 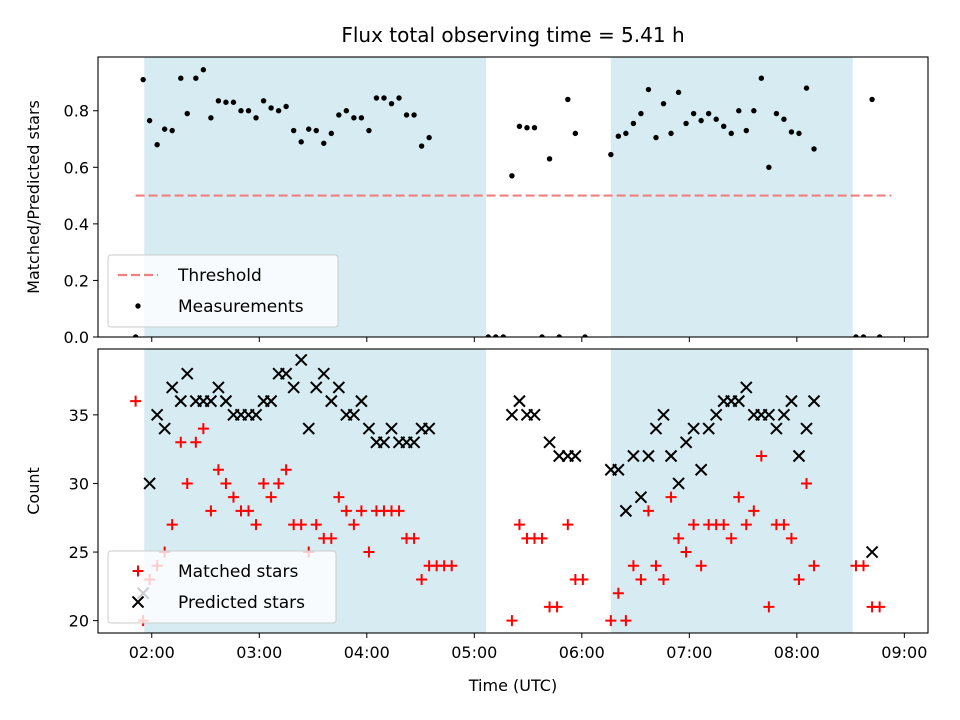 What do you see at coordinates (79, 621) in the screenshot?
I see `y-tick-label: 20` at bounding box center [79, 621].